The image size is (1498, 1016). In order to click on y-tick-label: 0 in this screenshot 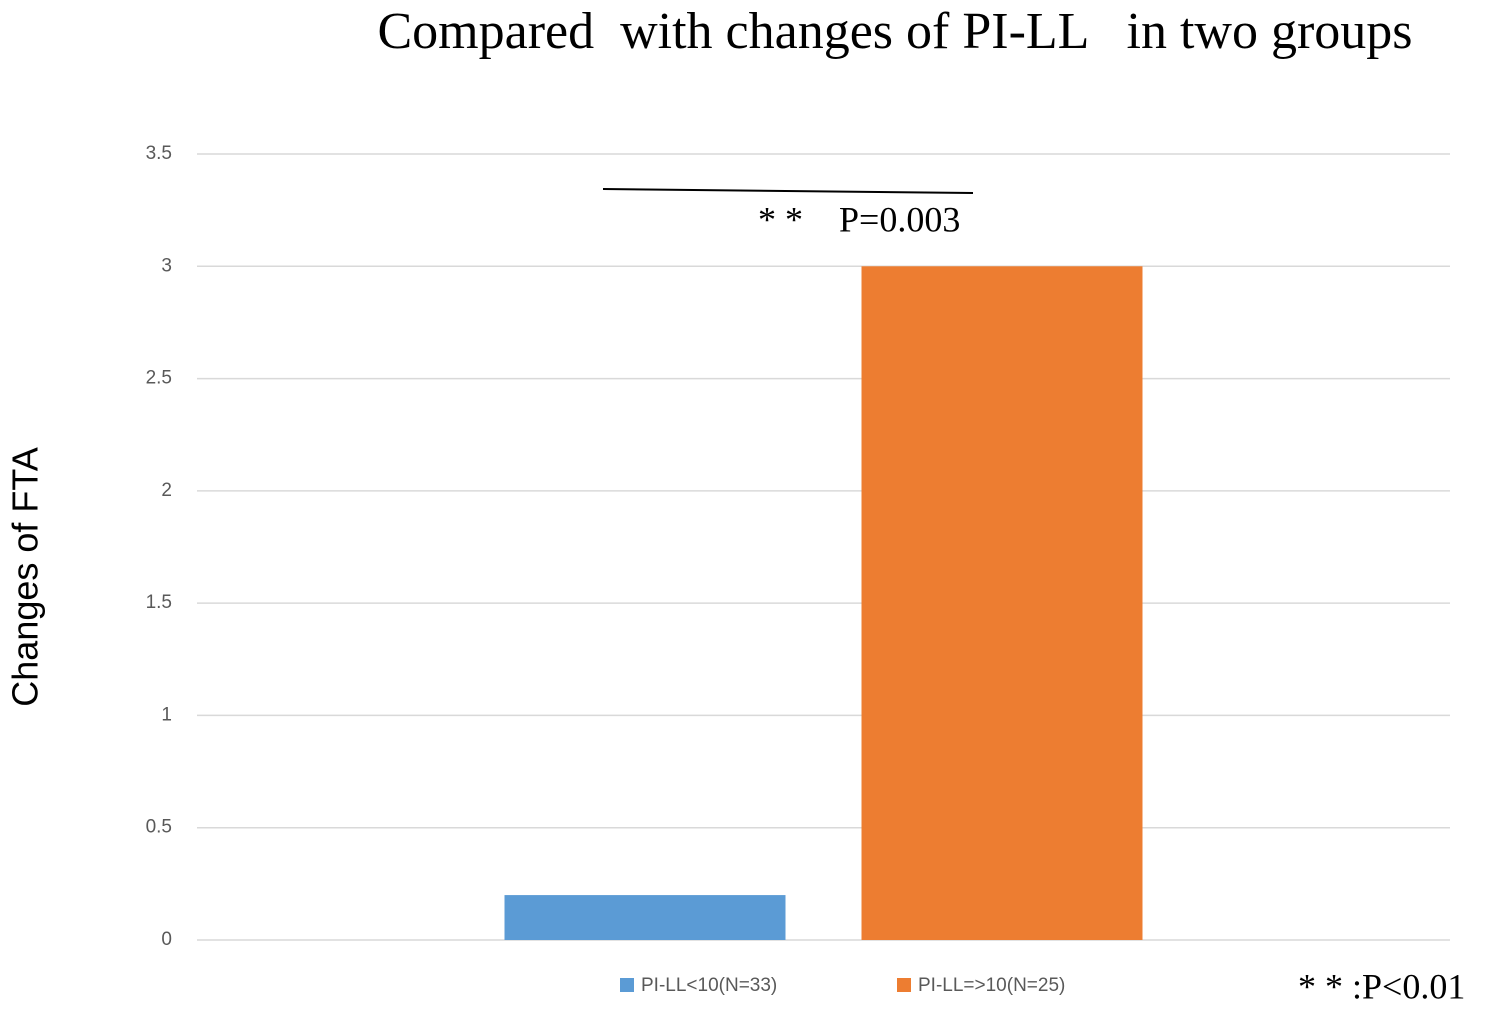, I will do `click(166, 939)`.